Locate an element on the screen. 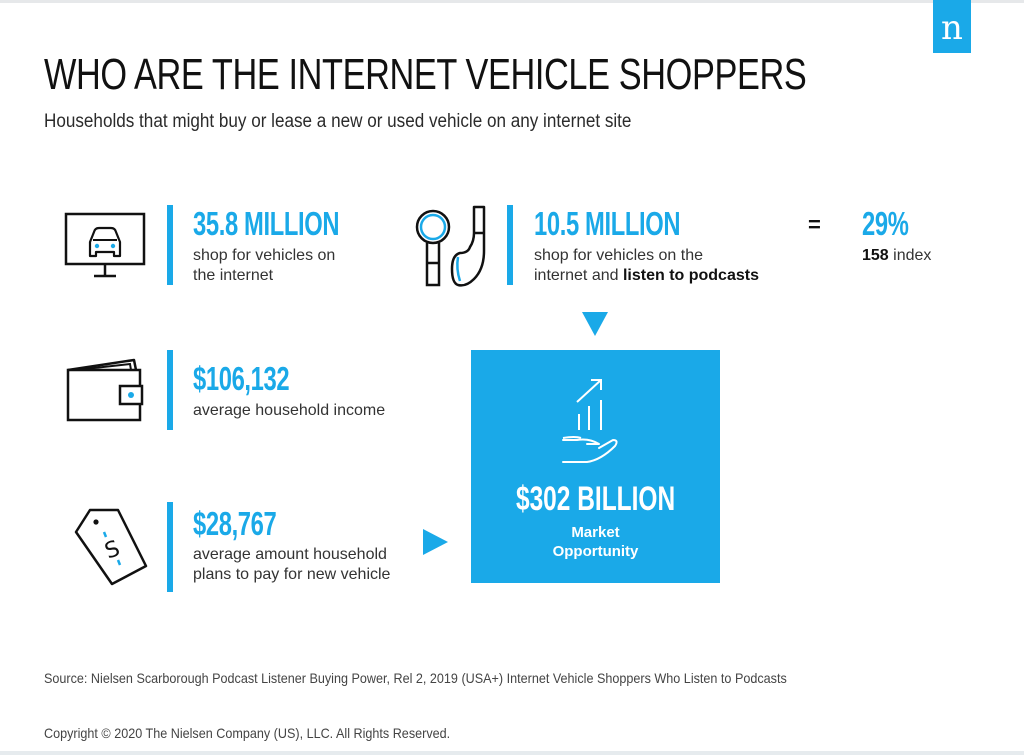 The width and height of the screenshot is (1024, 755). label-line: Opportunity is located at coordinates (595, 551).